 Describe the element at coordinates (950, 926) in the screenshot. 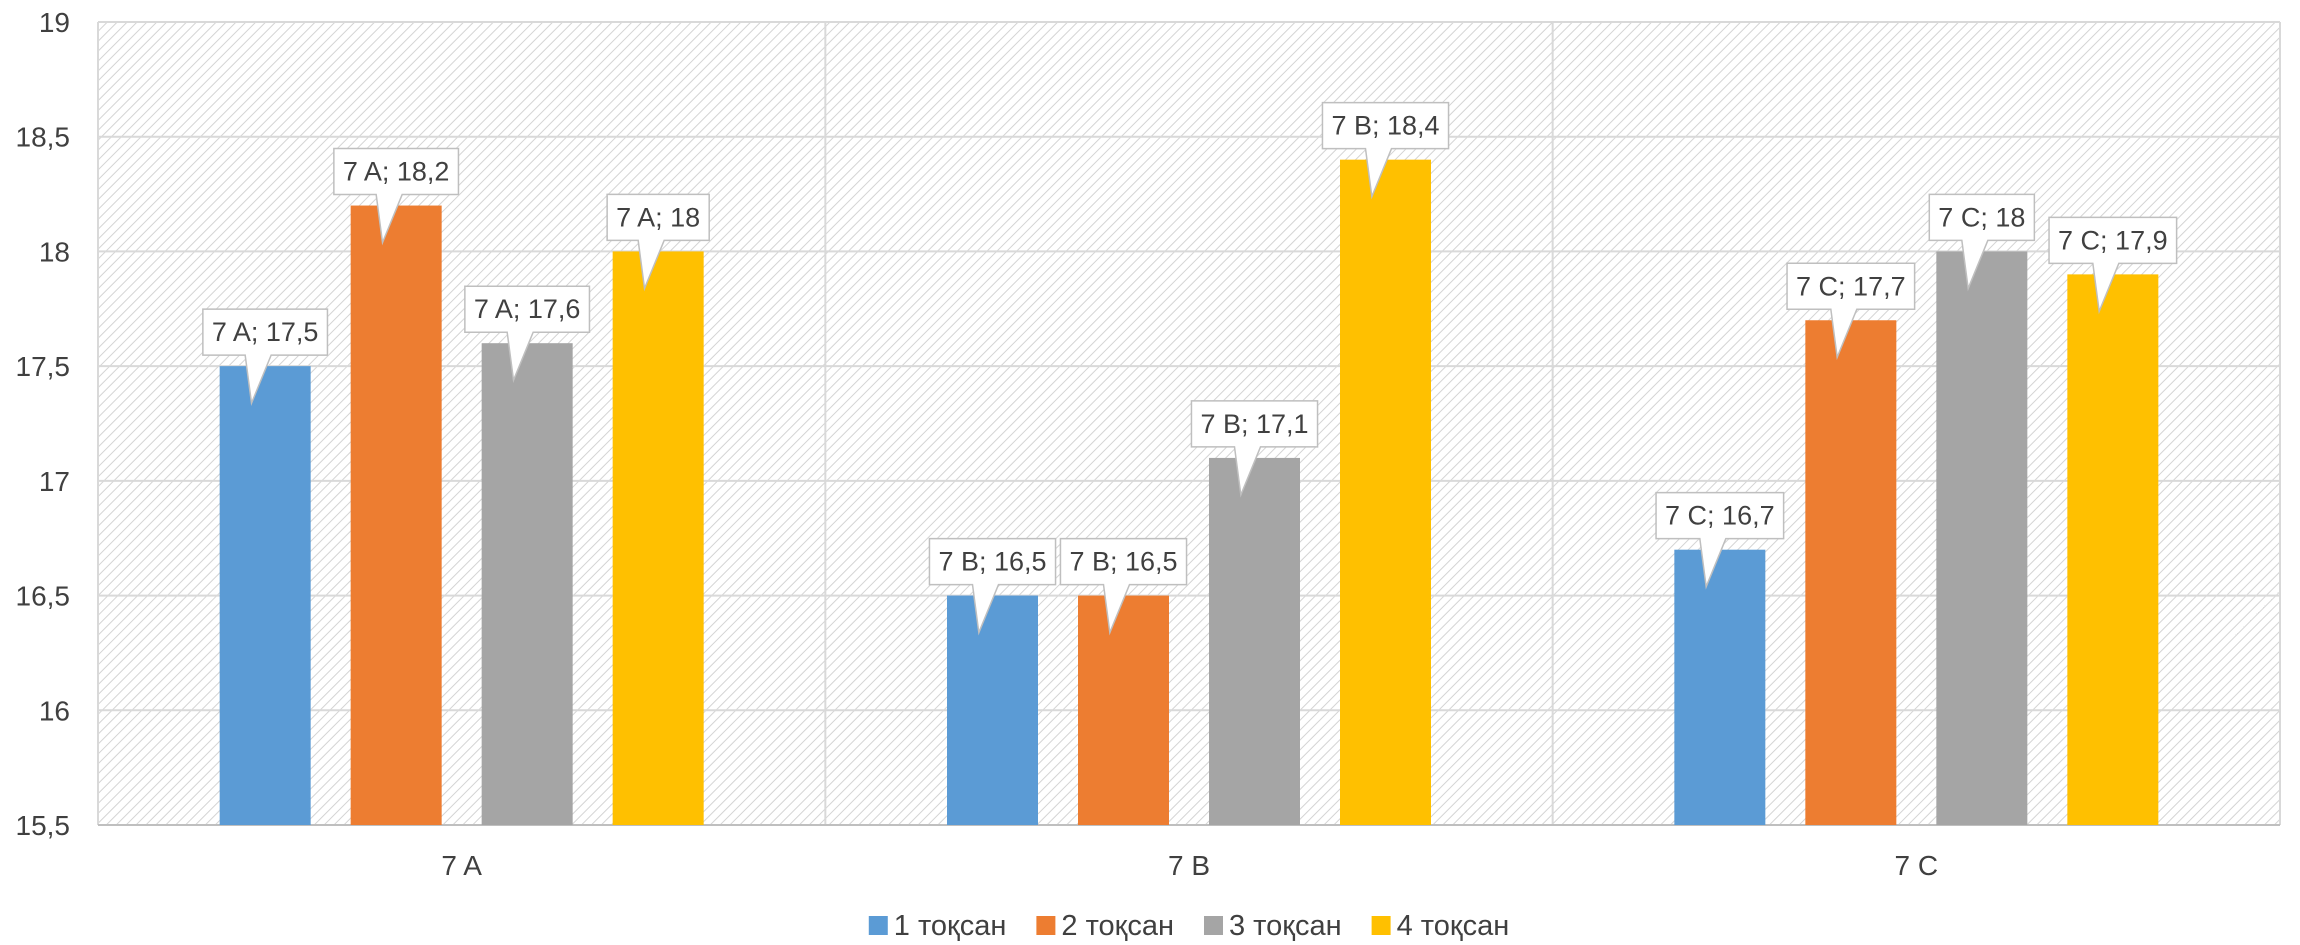

I see `legend-label: 1 тоқсан` at that location.